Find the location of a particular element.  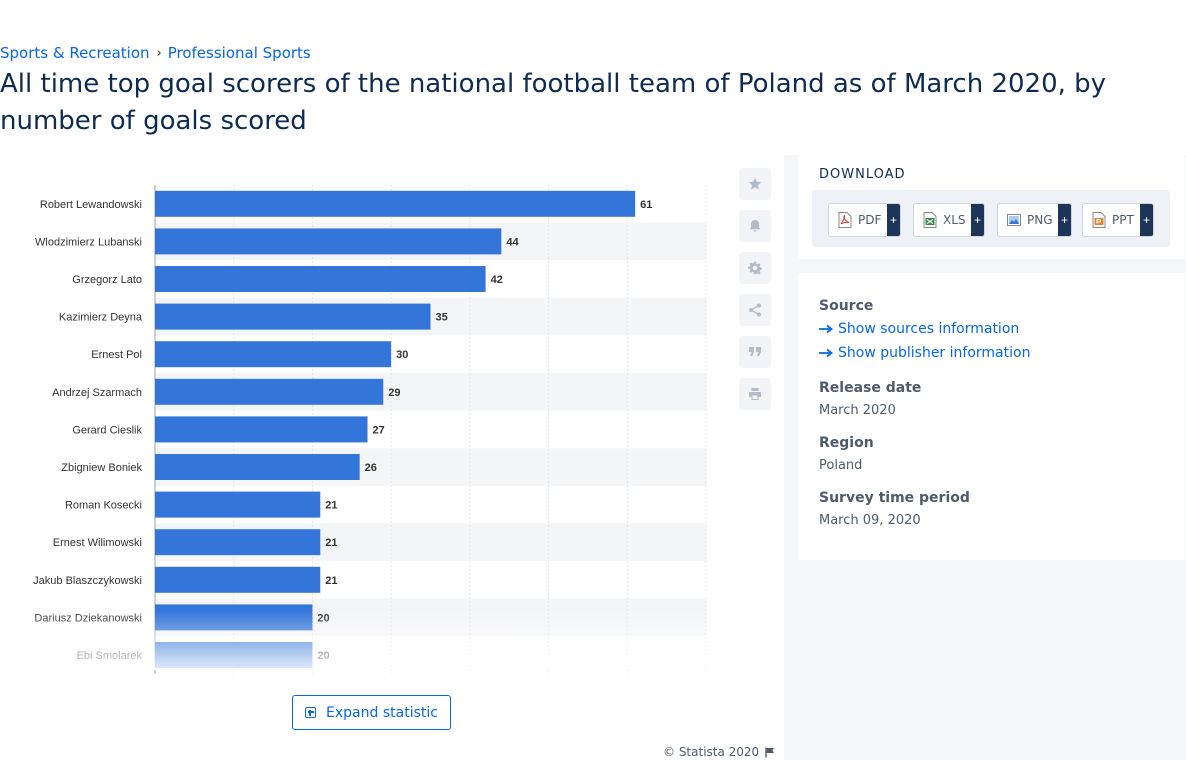

star-icon is located at coordinates (755, 183).